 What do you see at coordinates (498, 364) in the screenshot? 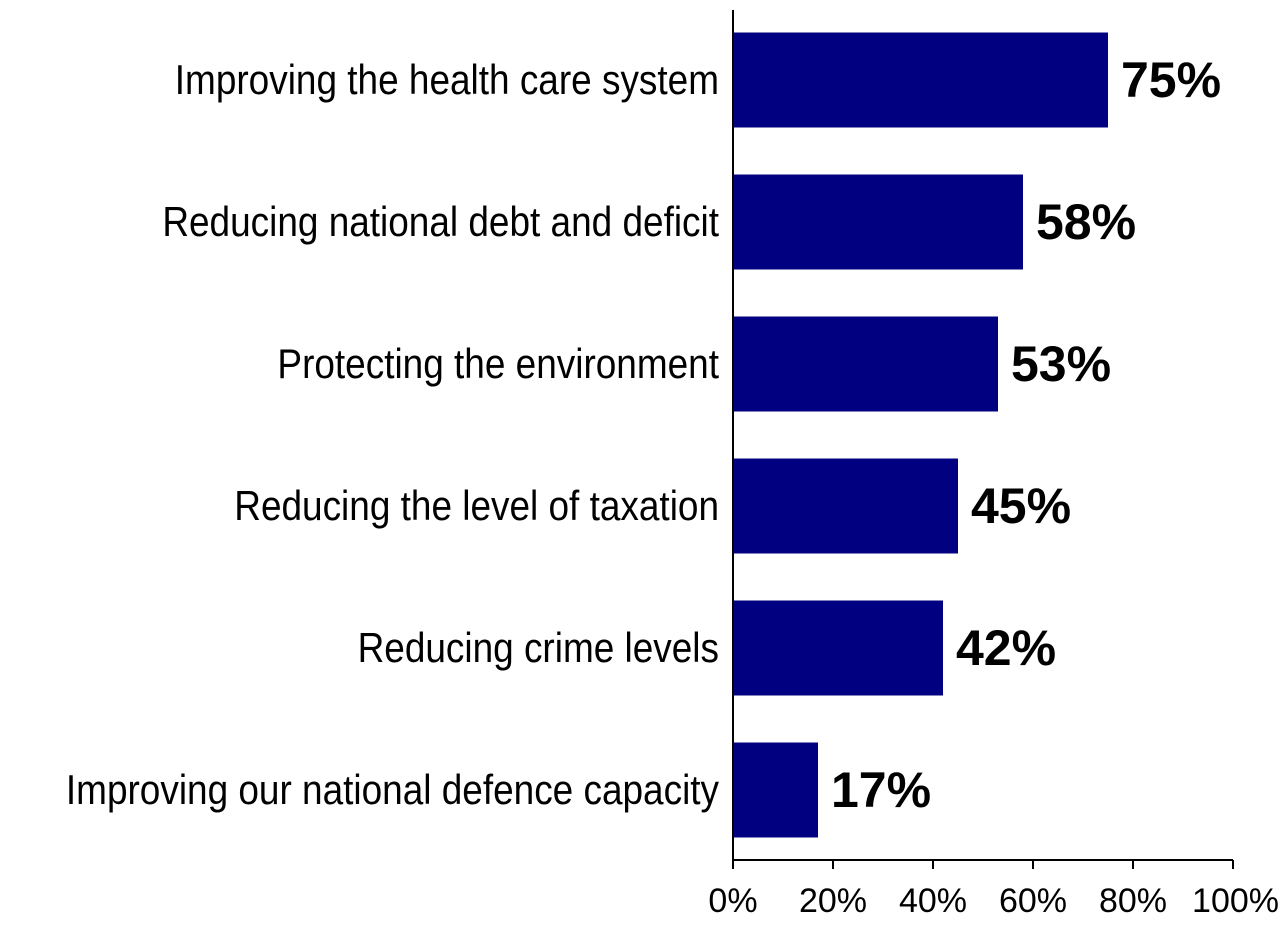
I see `category-label-2: Protecting the environment` at bounding box center [498, 364].